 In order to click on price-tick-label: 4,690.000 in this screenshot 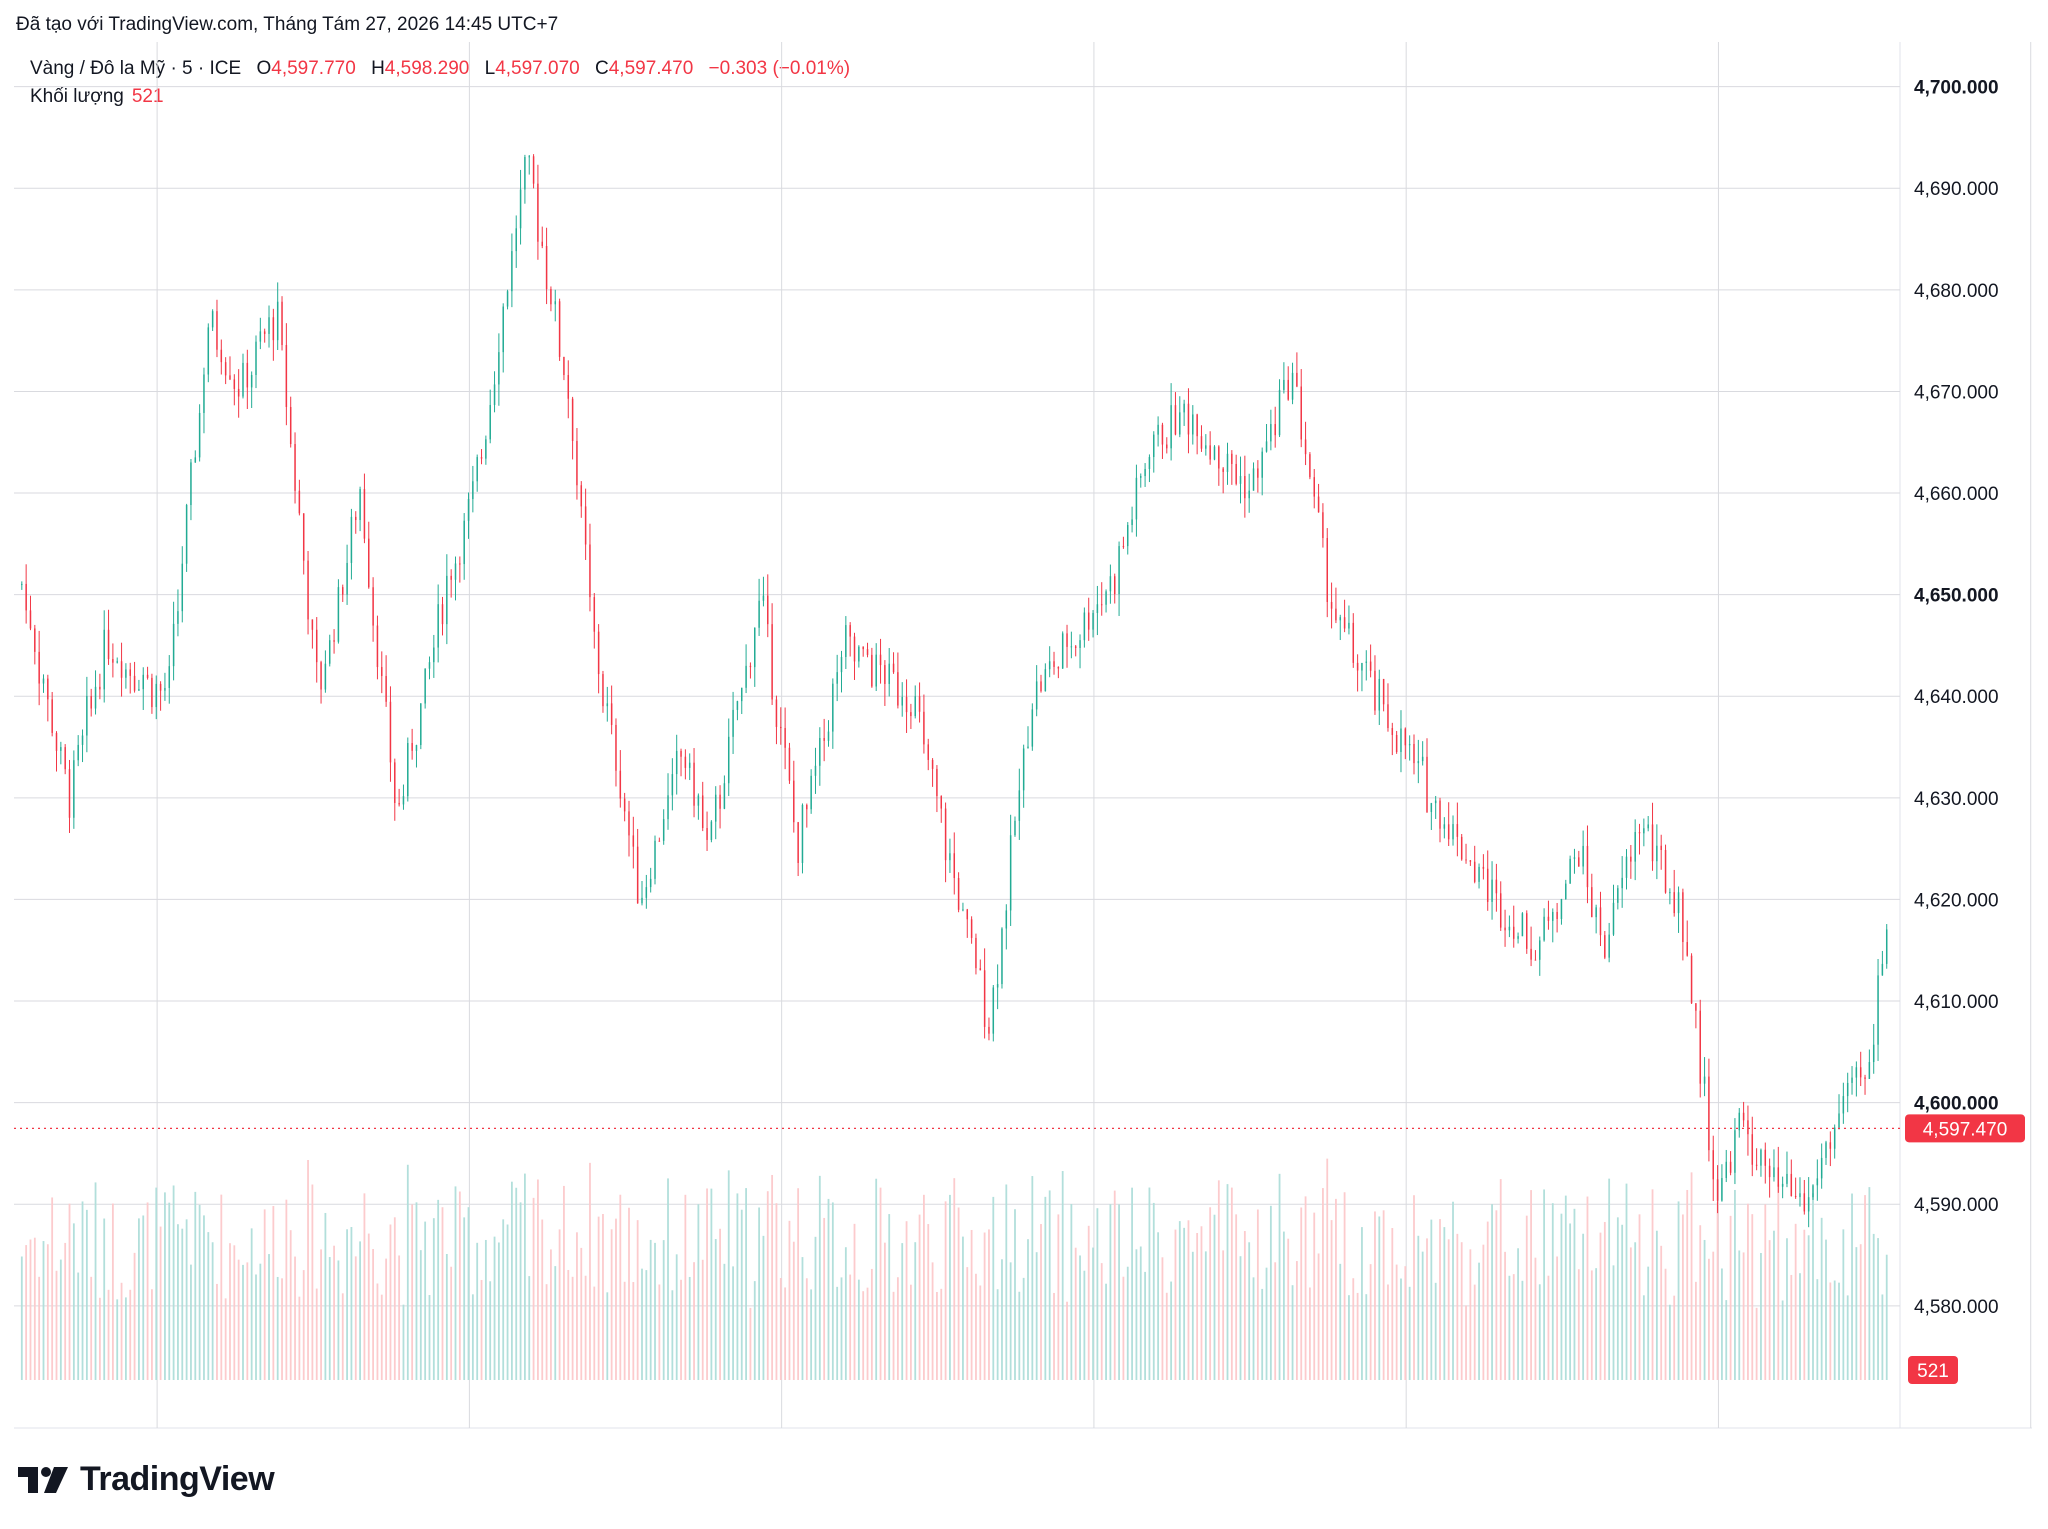, I will do `click(1956, 189)`.